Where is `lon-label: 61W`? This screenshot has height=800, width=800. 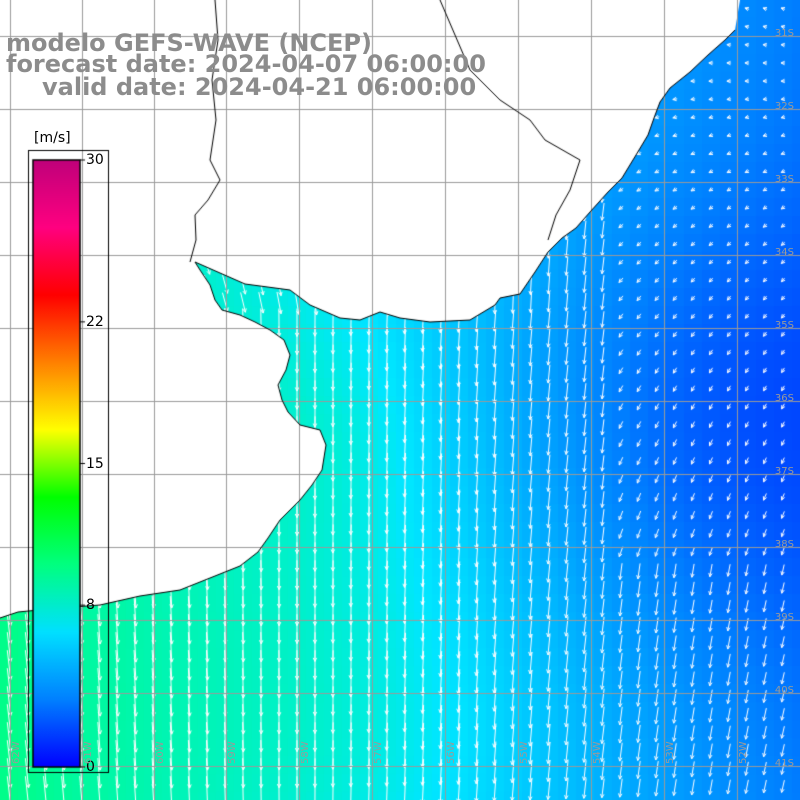
lon-label: 61W is located at coordinates (88, 752).